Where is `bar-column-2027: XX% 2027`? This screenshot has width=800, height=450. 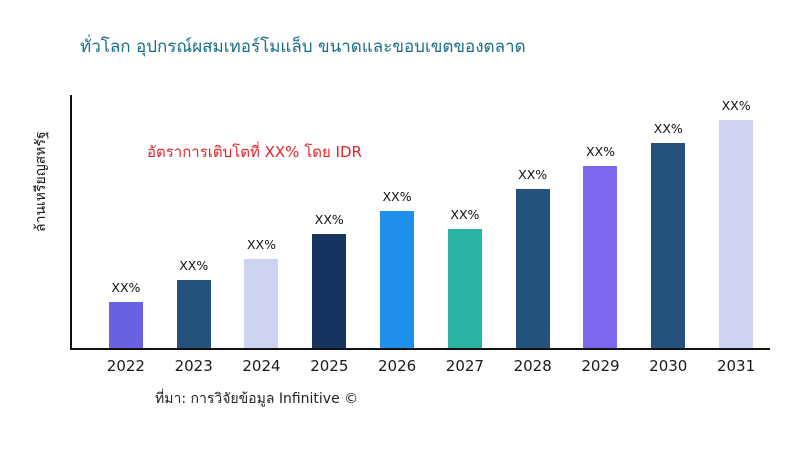
bar-column-2027: XX% 2027 is located at coordinates (465, 235).